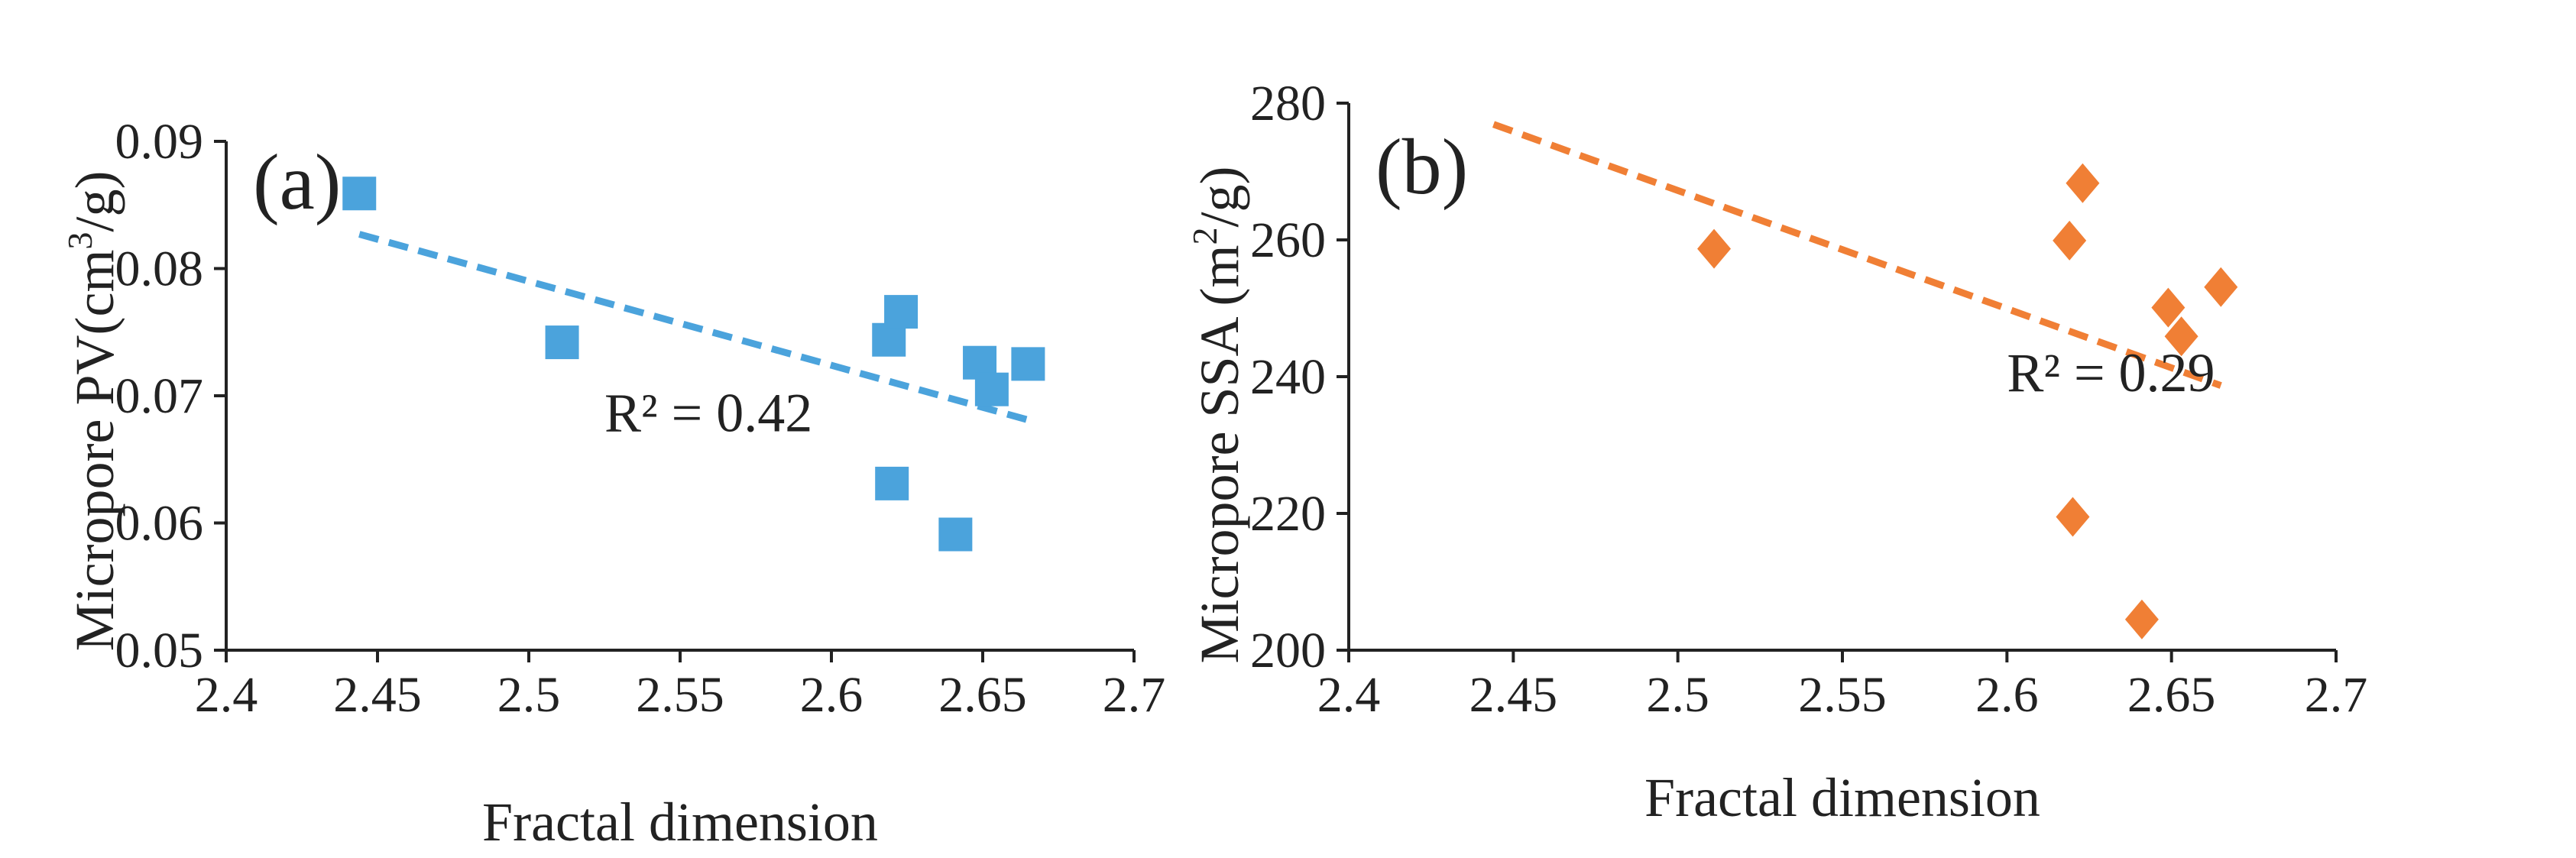 The height and width of the screenshot is (858, 2576). What do you see at coordinates (94, 451) in the screenshot?
I see `y-axis-title-main: Micropore PV(cm` at bounding box center [94, 451].